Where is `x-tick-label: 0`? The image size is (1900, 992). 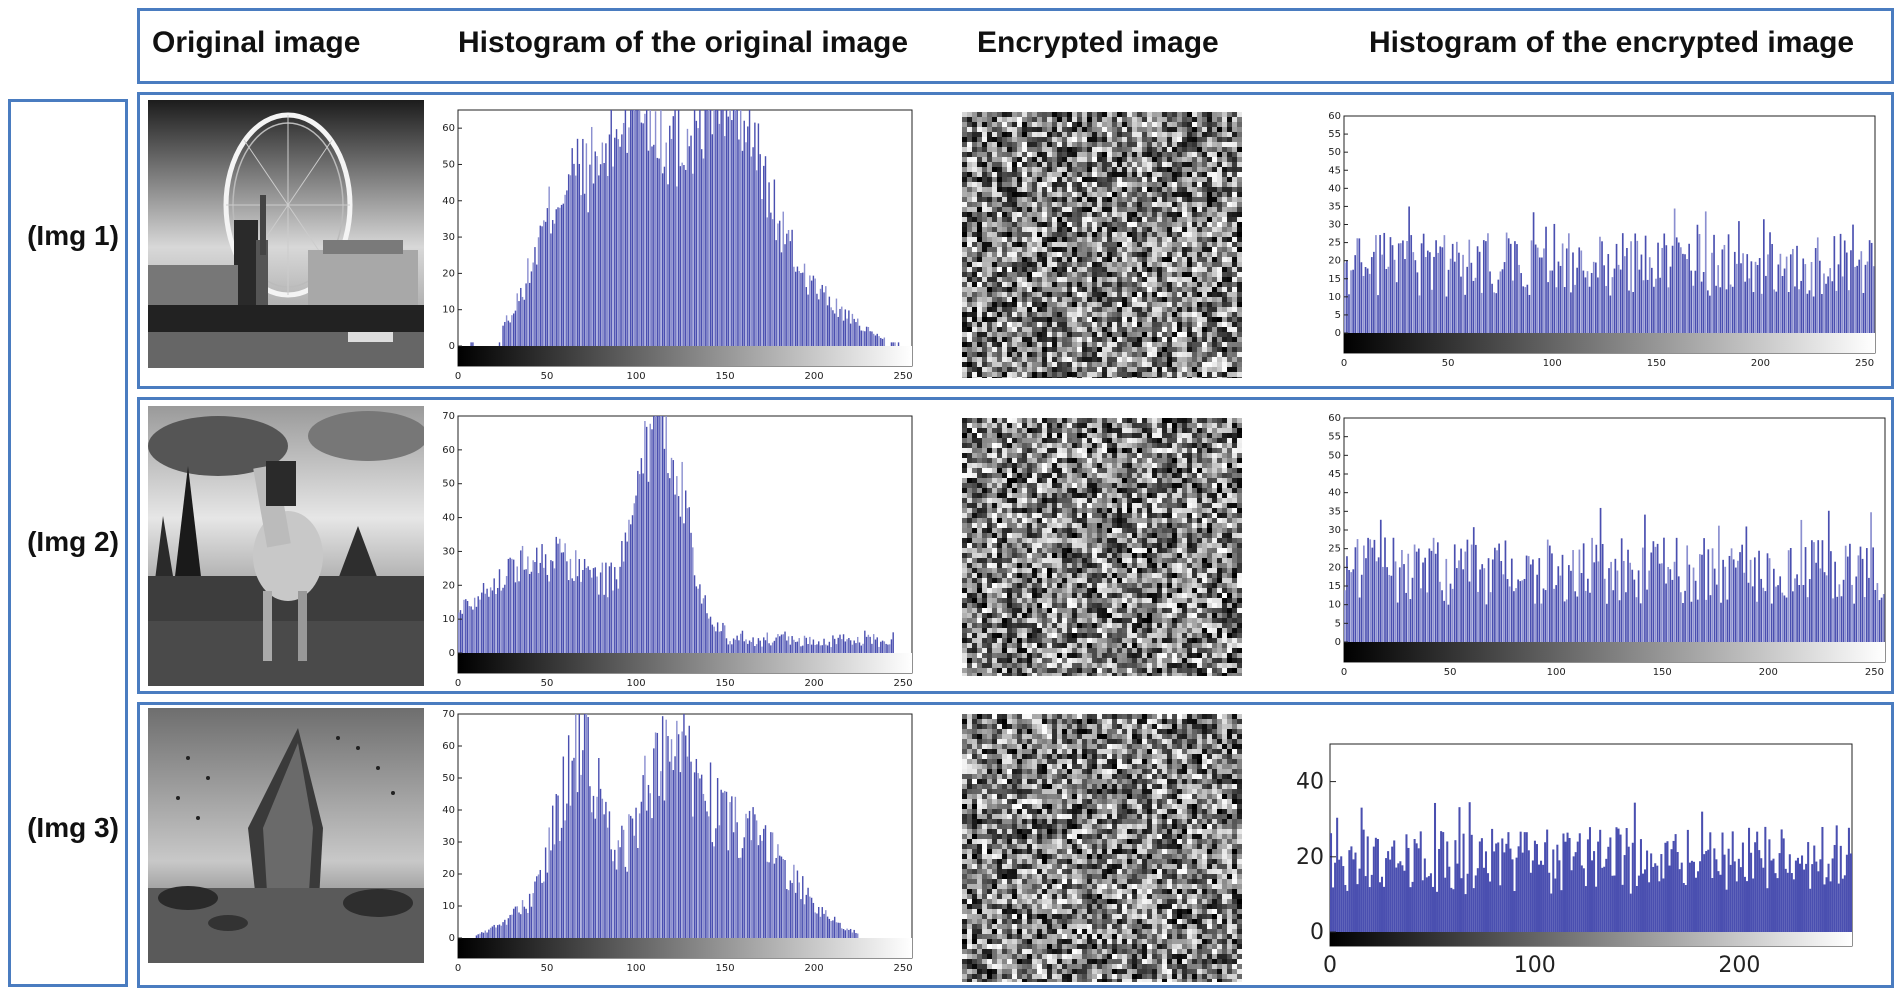 x-tick-label: 0 is located at coordinates (458, 683).